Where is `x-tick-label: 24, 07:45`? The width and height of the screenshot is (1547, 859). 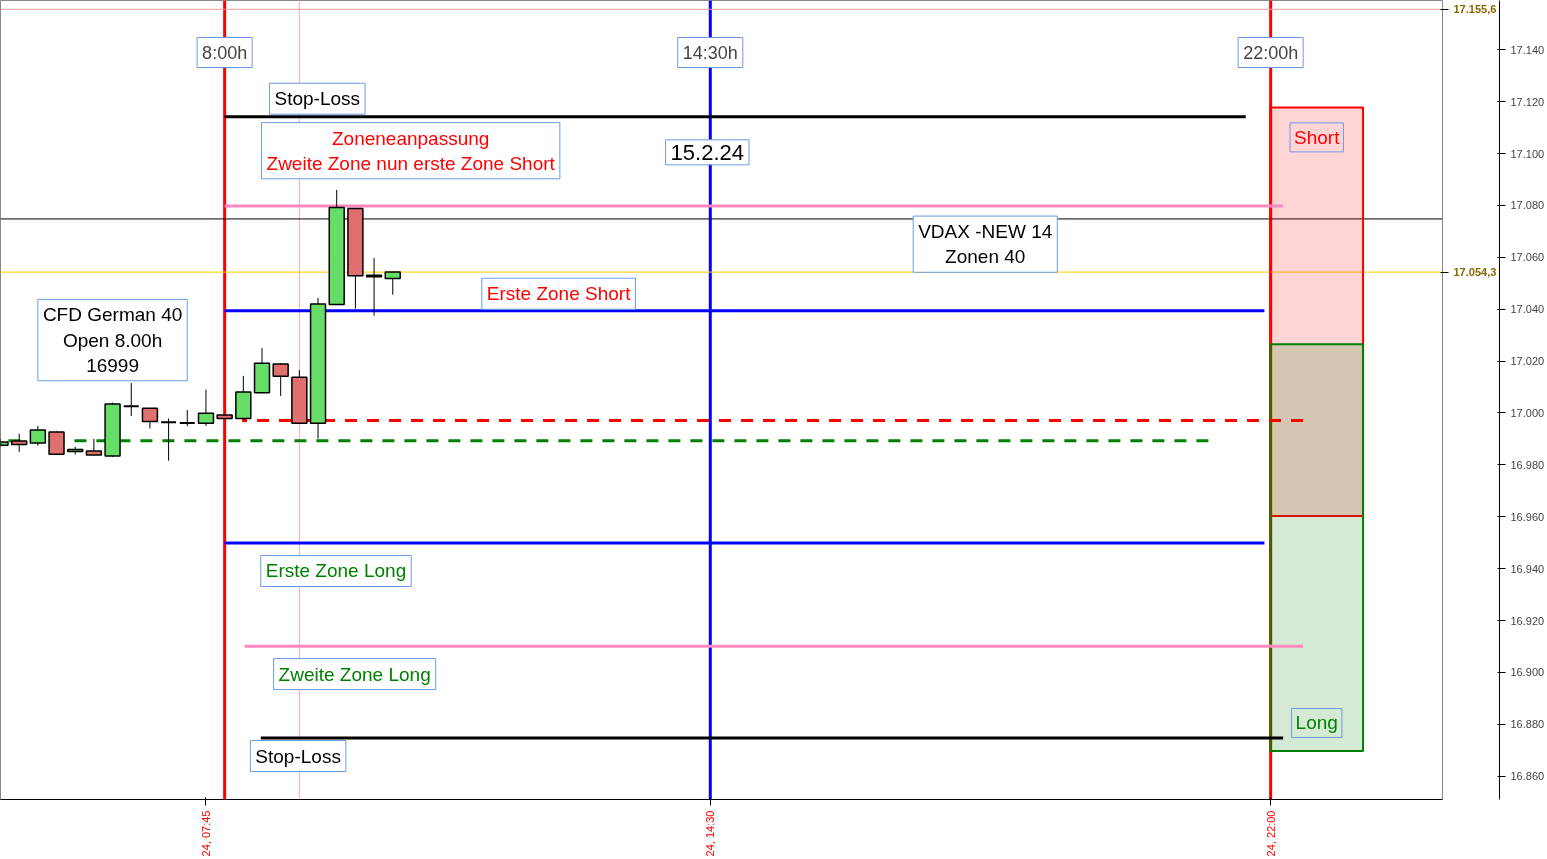 x-tick-label: 24, 07:45 is located at coordinates (205, 833).